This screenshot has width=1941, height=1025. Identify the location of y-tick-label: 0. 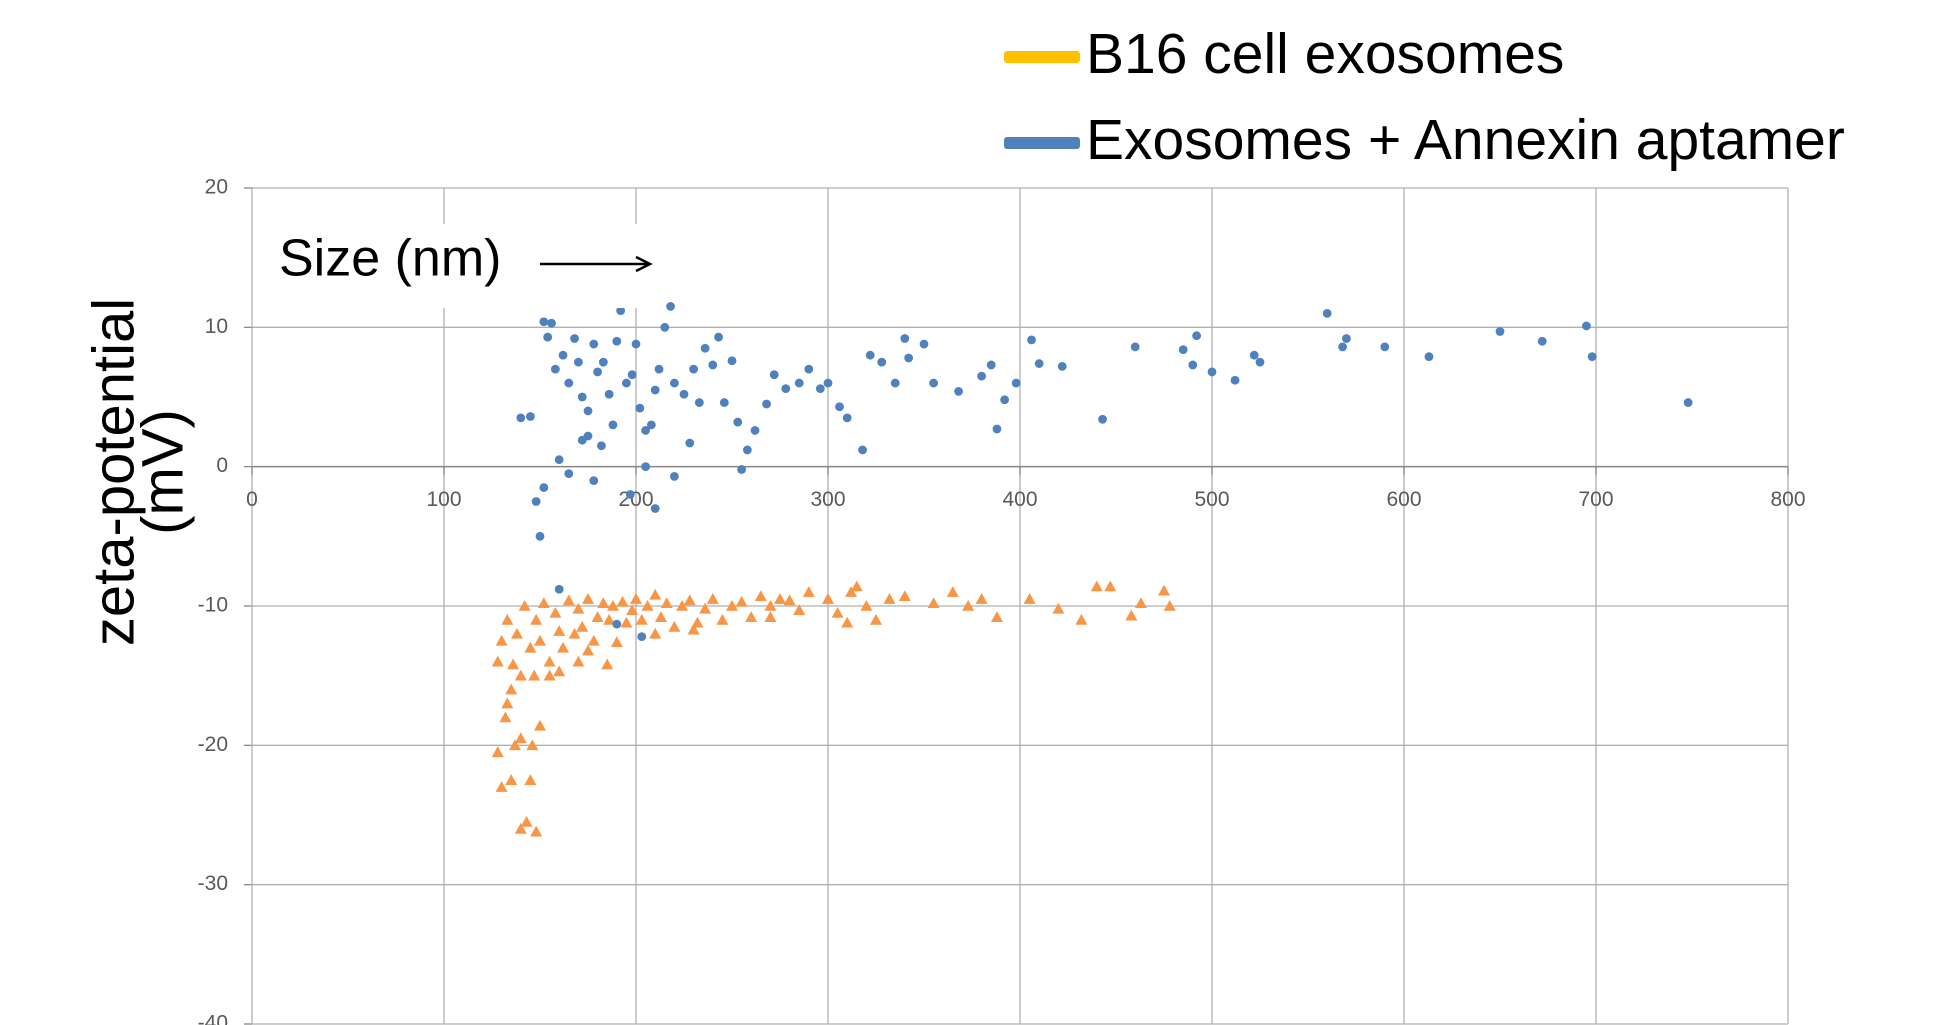
(222, 465).